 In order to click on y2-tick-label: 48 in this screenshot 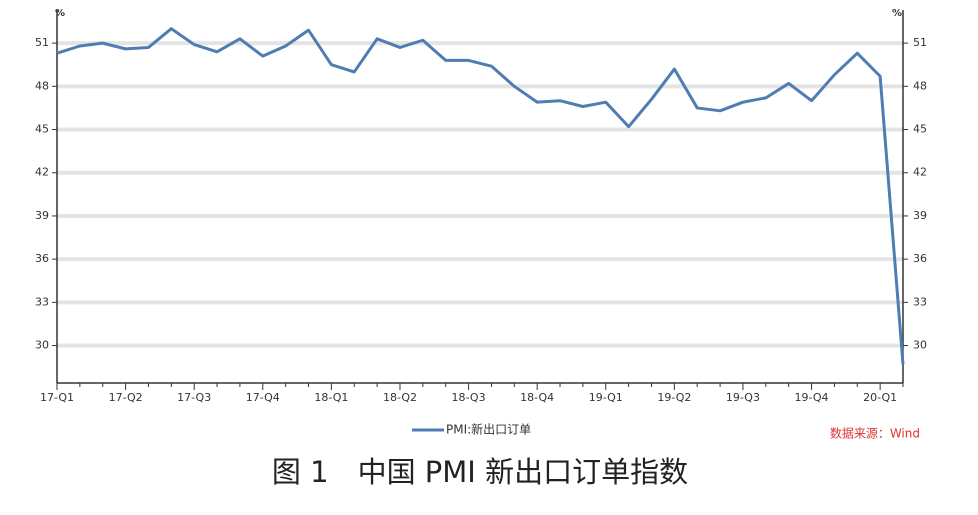, I will do `click(920, 85)`.